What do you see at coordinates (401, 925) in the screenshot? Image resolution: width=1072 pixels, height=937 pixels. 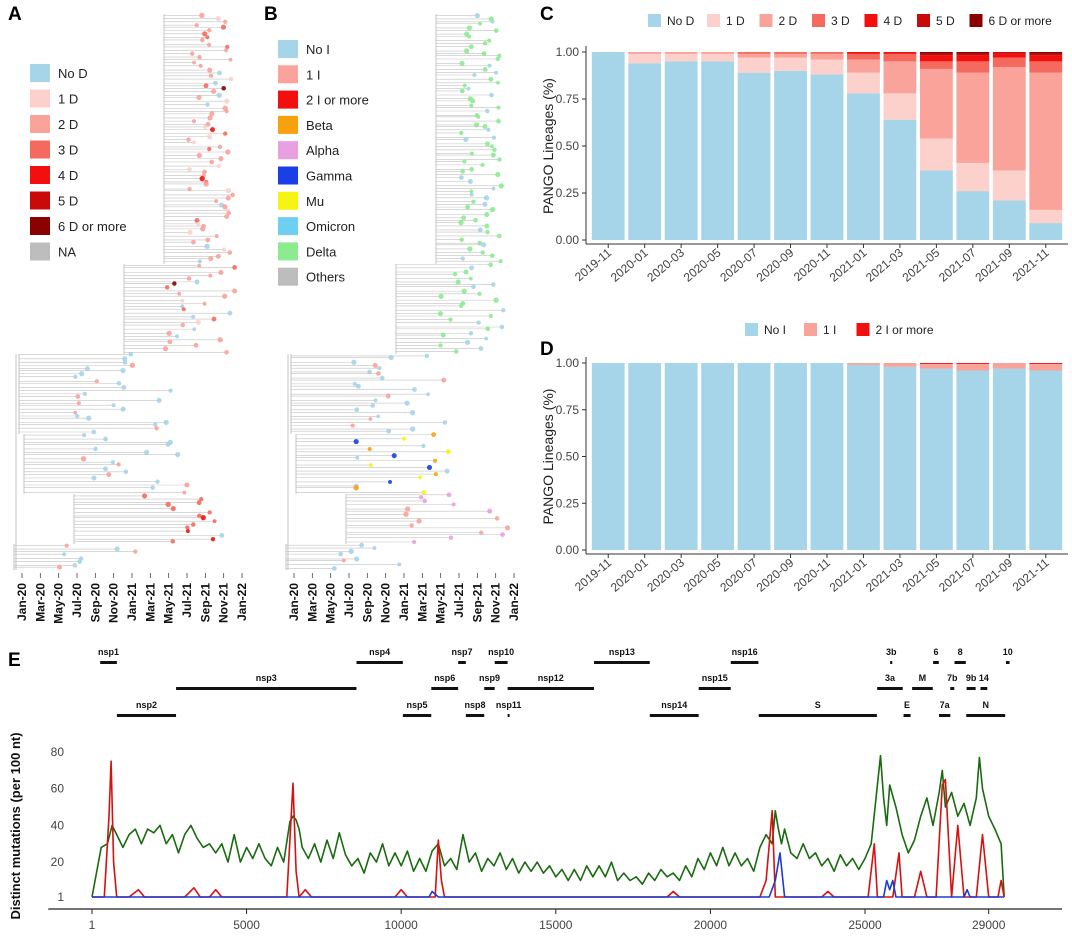 I see `x-tick-label: 10000` at bounding box center [401, 925].